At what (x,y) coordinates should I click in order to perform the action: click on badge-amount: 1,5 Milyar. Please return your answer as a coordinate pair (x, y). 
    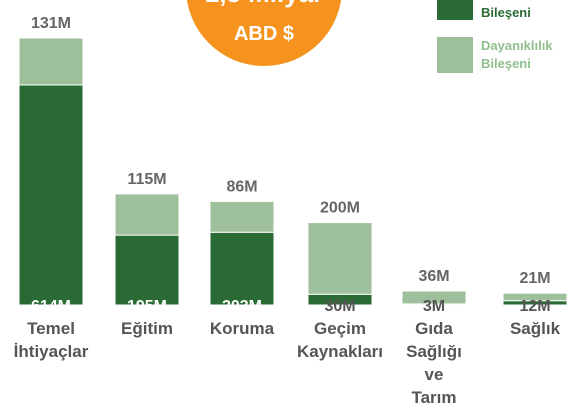
    Looking at the image, I should click on (264, 4).